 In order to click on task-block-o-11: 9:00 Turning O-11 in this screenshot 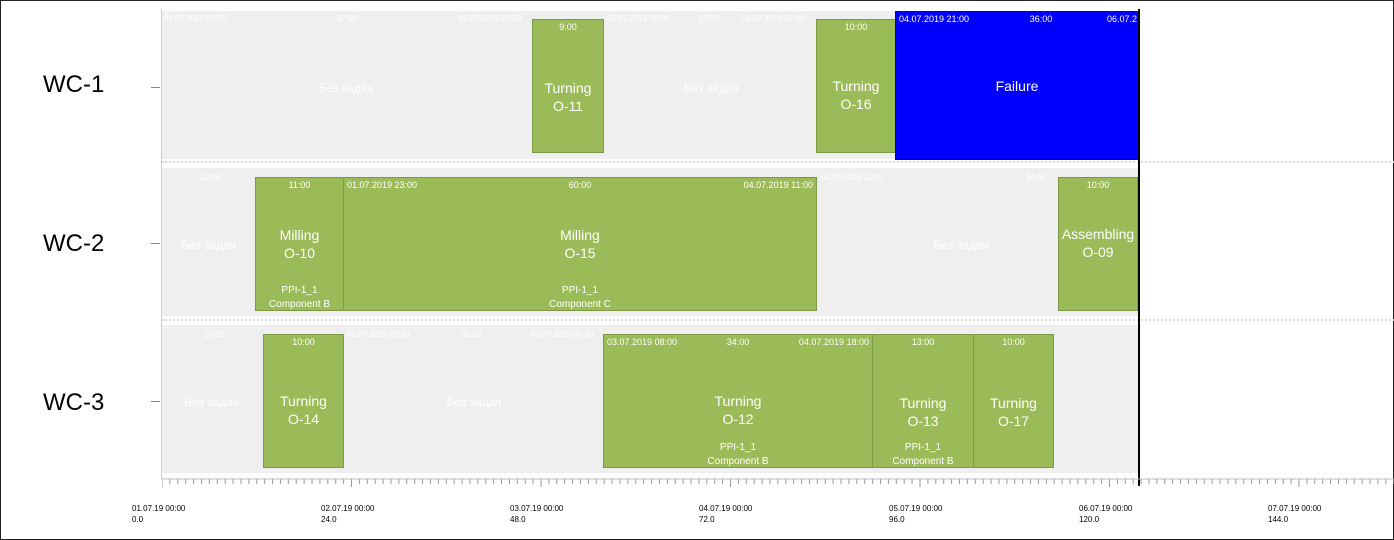, I will do `click(568, 86)`.